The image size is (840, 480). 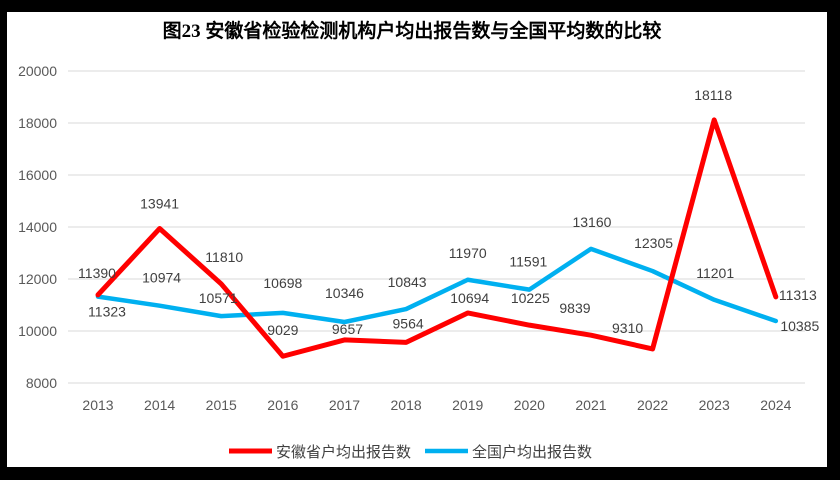 I want to click on x-tick-label: 2018, so click(x=406, y=405).